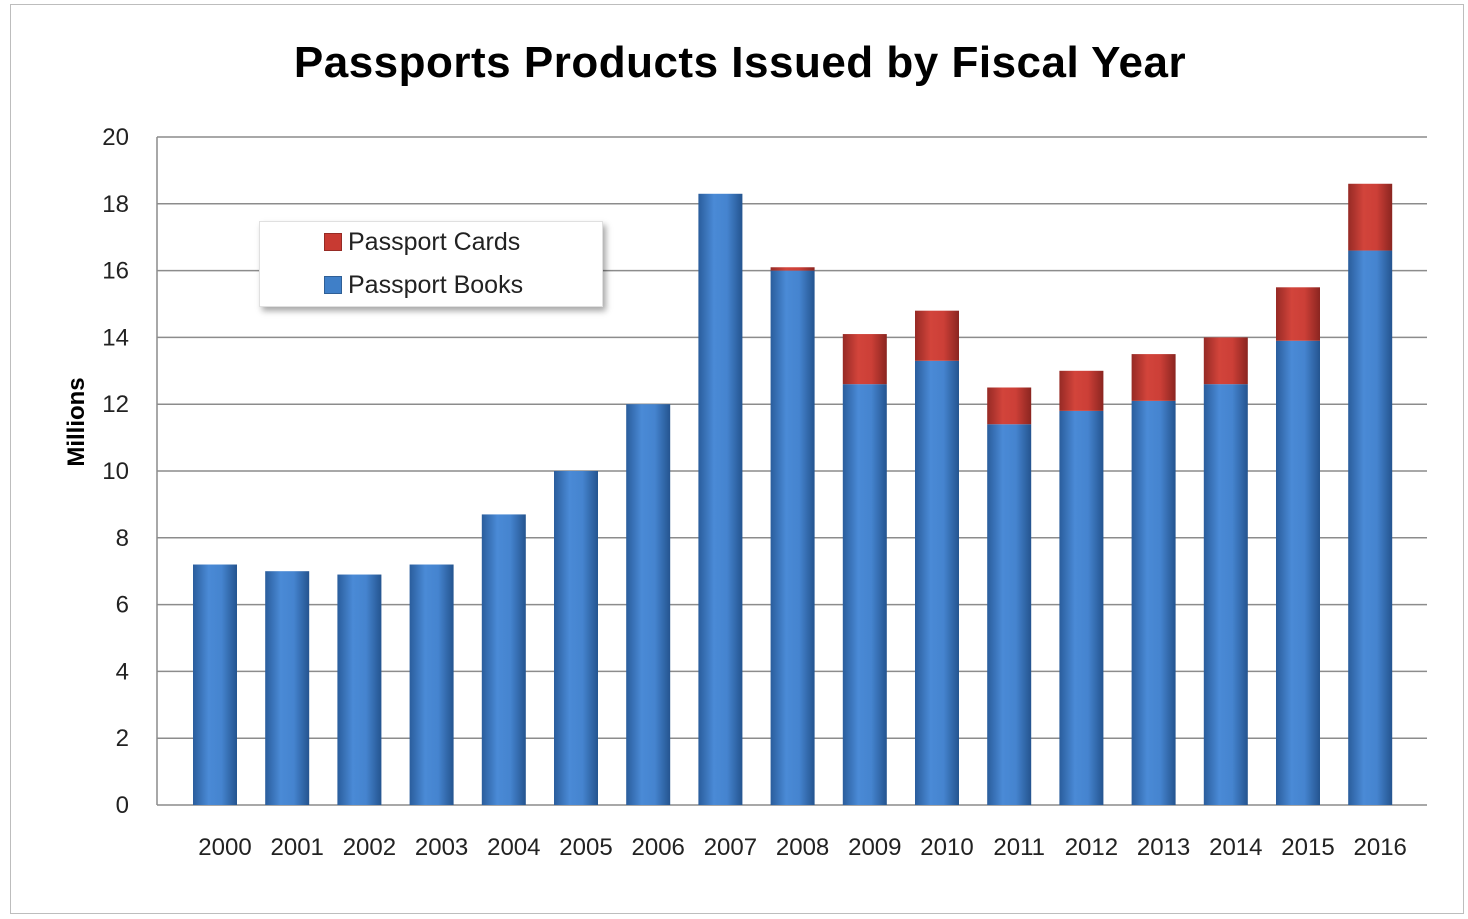  What do you see at coordinates (297, 847) in the screenshot?
I see `x-tick-label: 2001` at bounding box center [297, 847].